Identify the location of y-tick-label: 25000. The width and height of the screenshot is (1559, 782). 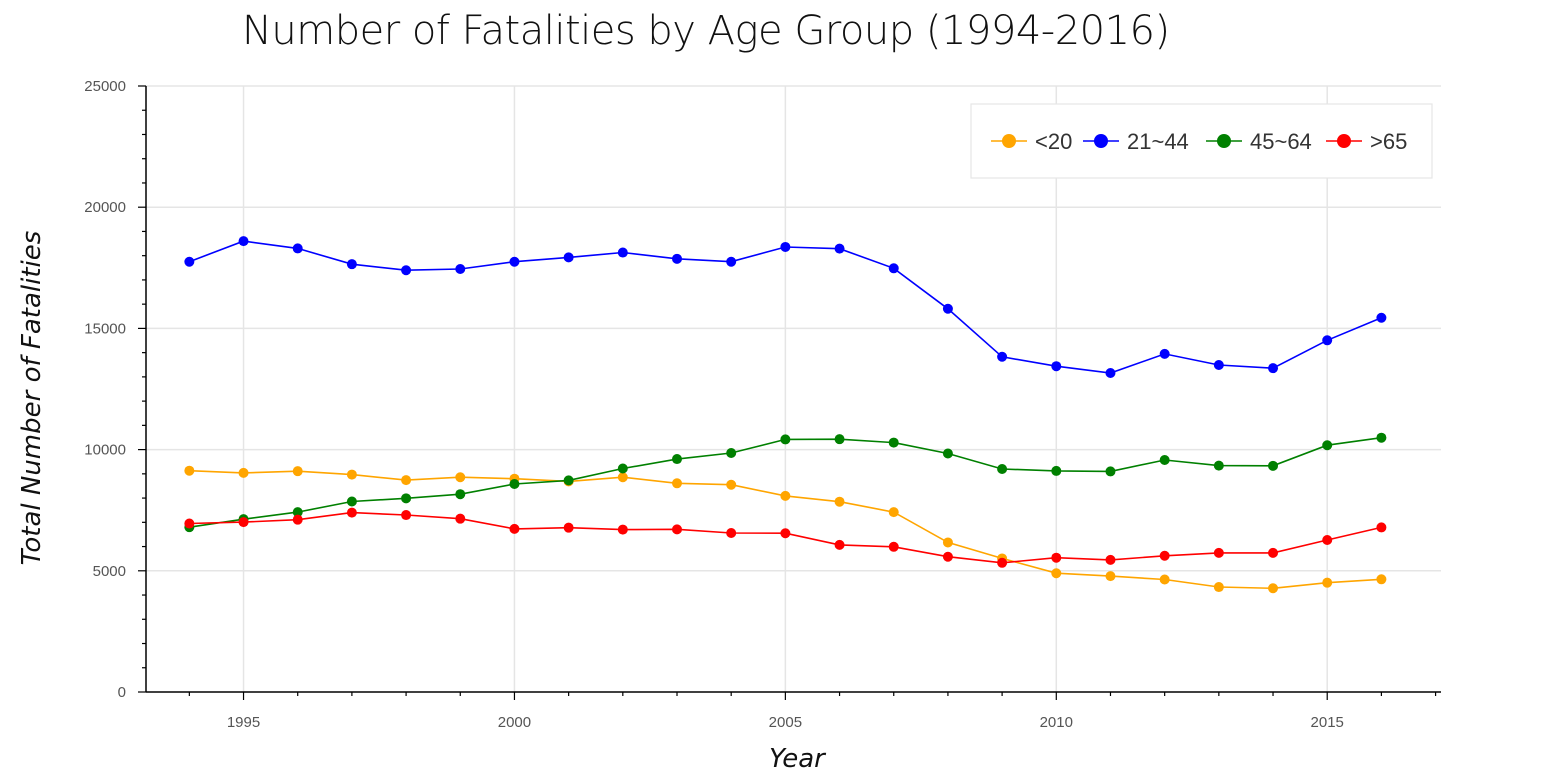
(105, 86).